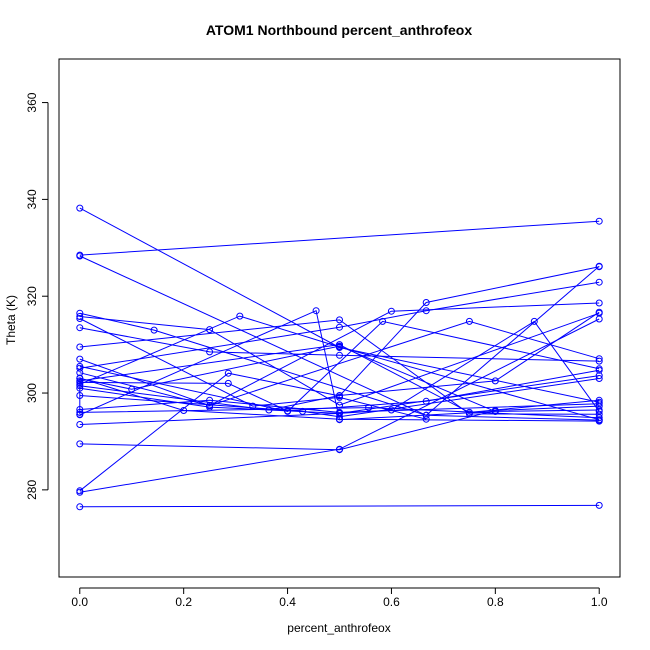 The image size is (650, 650). What do you see at coordinates (495, 602) in the screenshot?
I see `x-tick-label: 0.8` at bounding box center [495, 602].